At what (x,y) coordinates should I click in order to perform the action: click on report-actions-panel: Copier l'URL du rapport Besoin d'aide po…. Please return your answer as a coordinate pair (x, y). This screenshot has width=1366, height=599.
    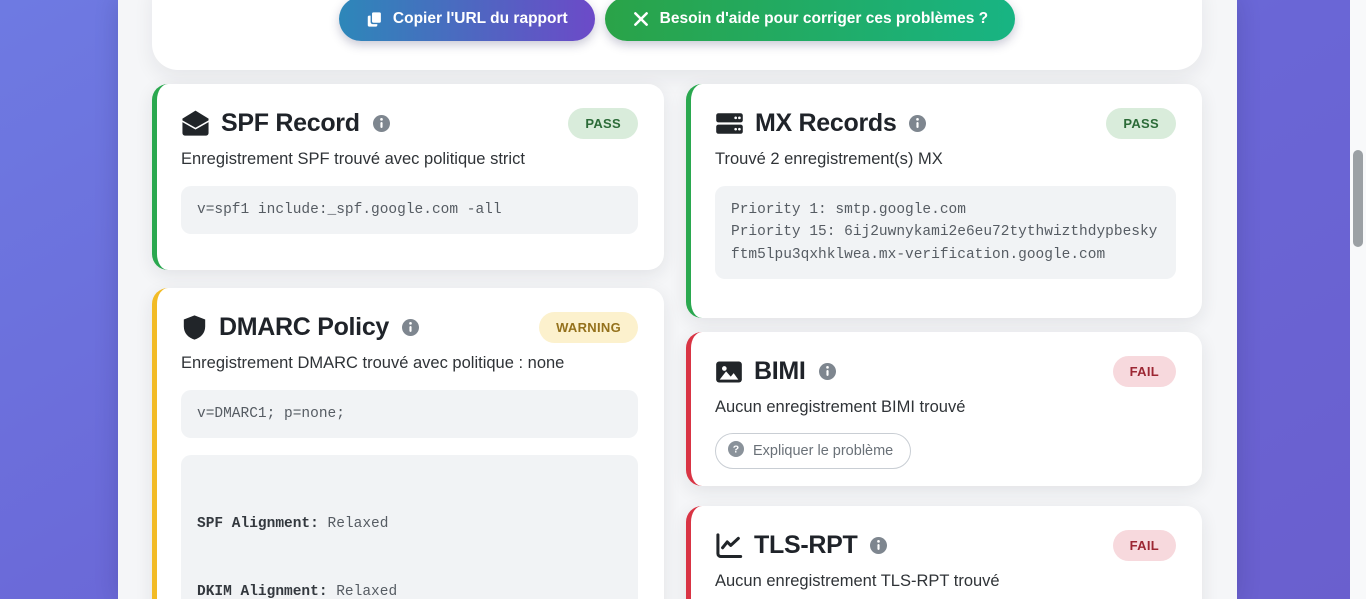
    Looking at the image, I should click on (677, 35).